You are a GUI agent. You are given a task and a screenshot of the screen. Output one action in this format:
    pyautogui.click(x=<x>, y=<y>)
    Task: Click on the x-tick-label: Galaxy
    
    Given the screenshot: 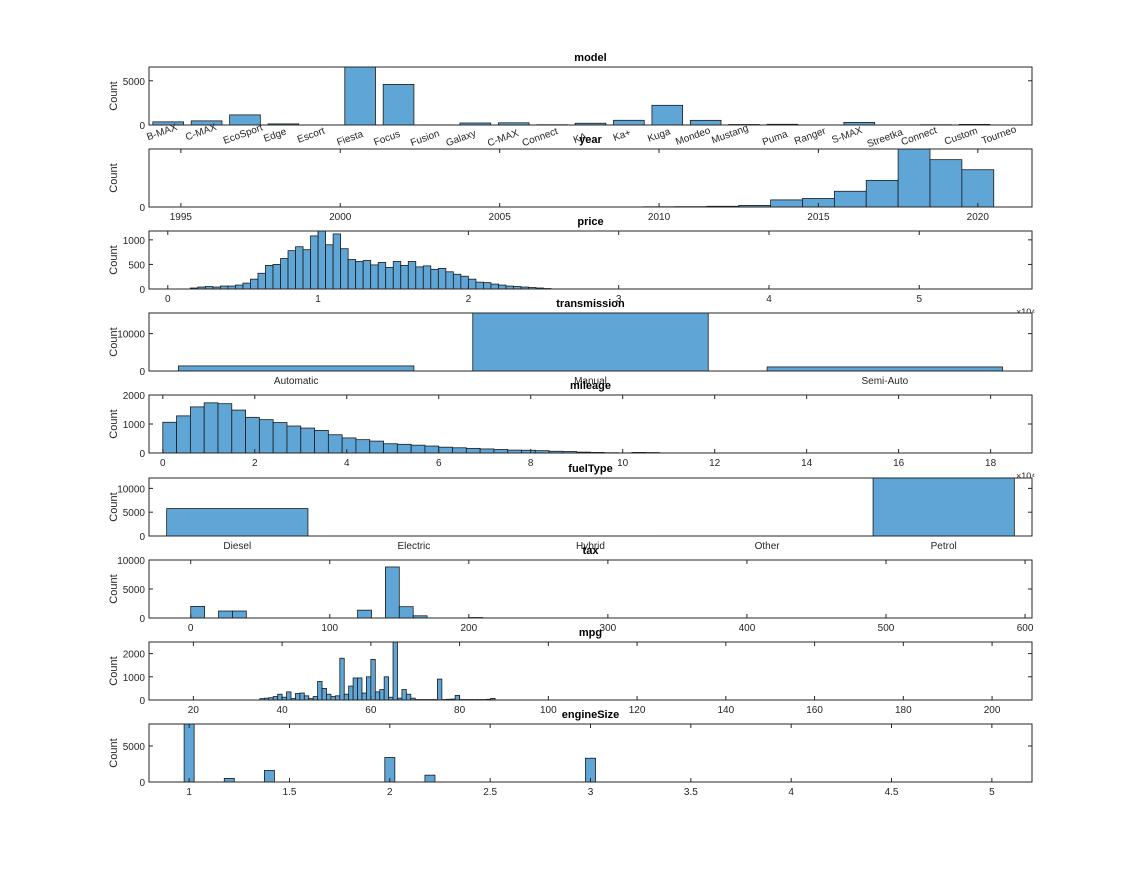 What is the action you would take?
    pyautogui.click(x=461, y=138)
    